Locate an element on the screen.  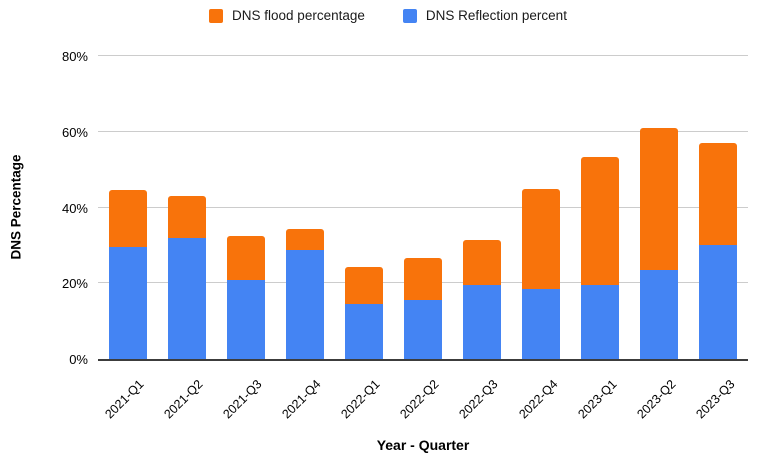
x-tick-label-2021-Q3: 2021-Q3 is located at coordinates (242, 399).